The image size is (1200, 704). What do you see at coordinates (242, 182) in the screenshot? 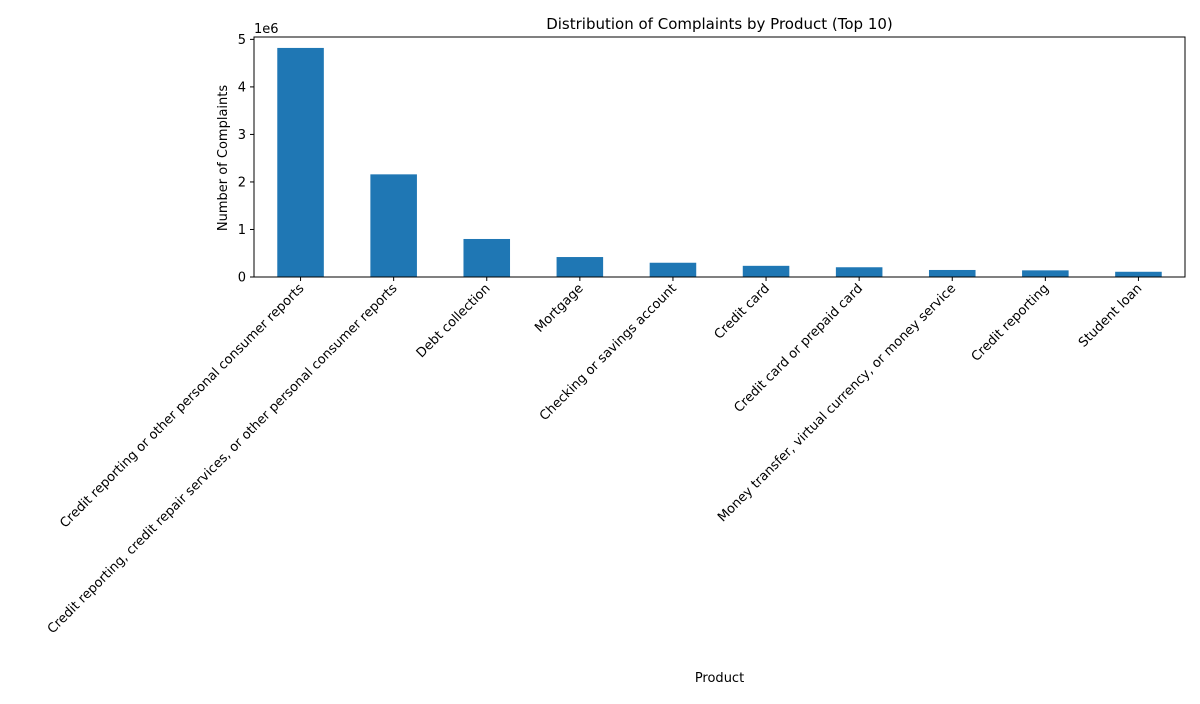
I see `y-tick-label-2: 2` at bounding box center [242, 182].